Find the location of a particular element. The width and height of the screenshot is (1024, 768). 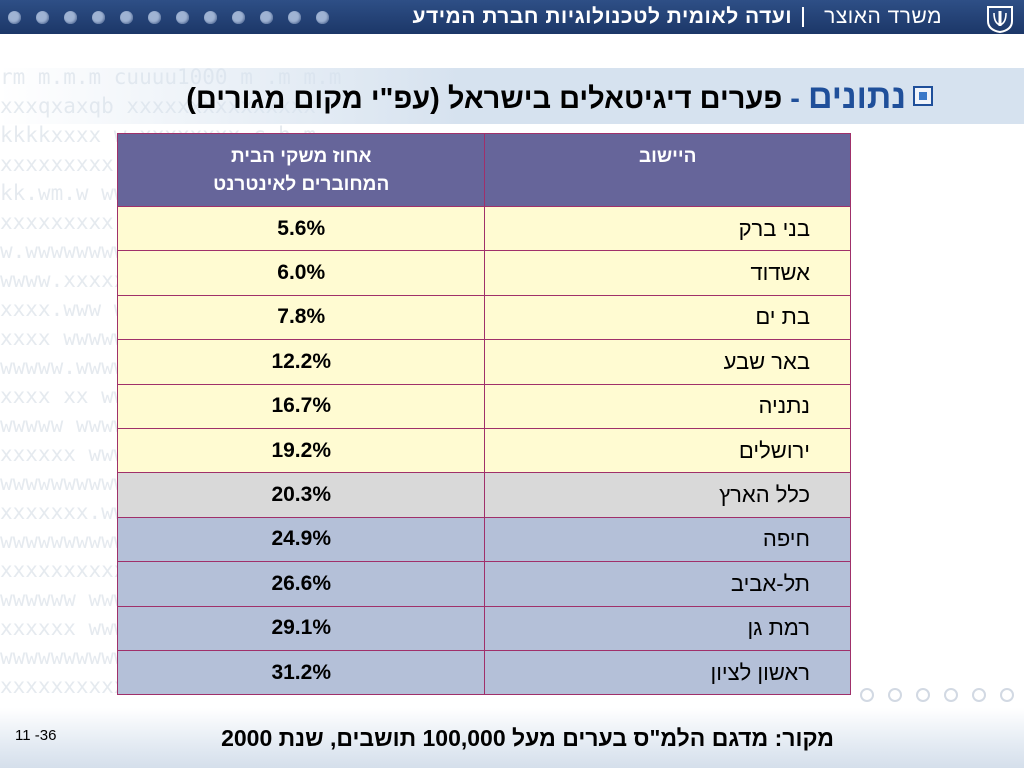

footer-band is located at coordinates (512, 738).